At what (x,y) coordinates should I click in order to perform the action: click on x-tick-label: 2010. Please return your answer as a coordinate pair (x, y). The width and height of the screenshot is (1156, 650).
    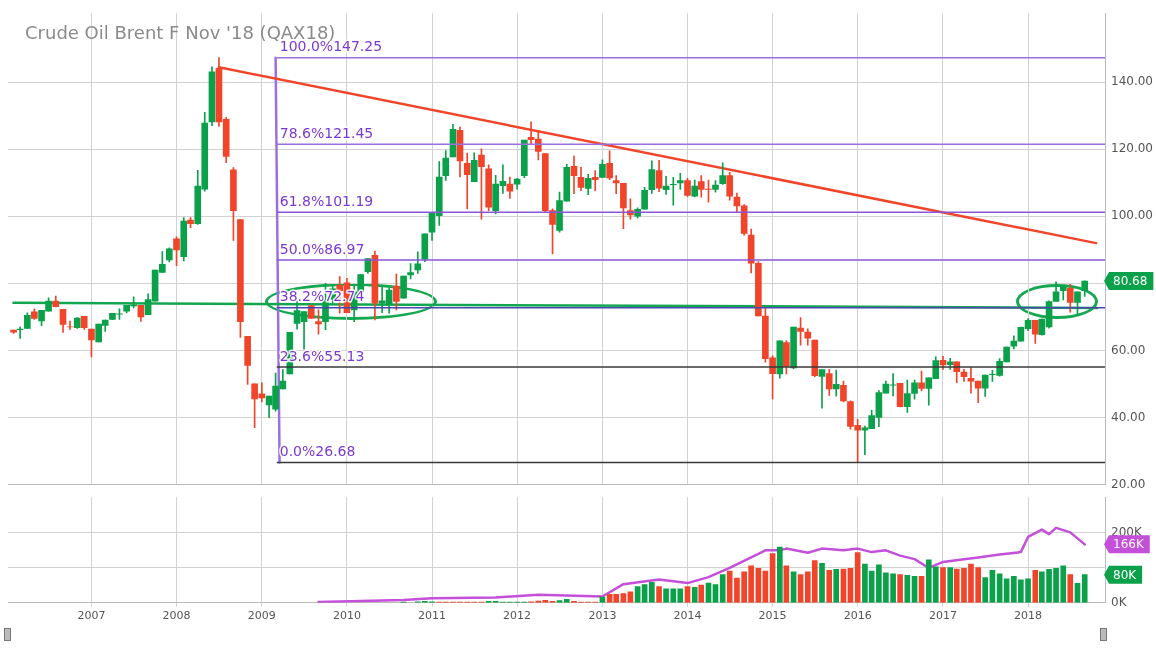
    Looking at the image, I should click on (346, 616).